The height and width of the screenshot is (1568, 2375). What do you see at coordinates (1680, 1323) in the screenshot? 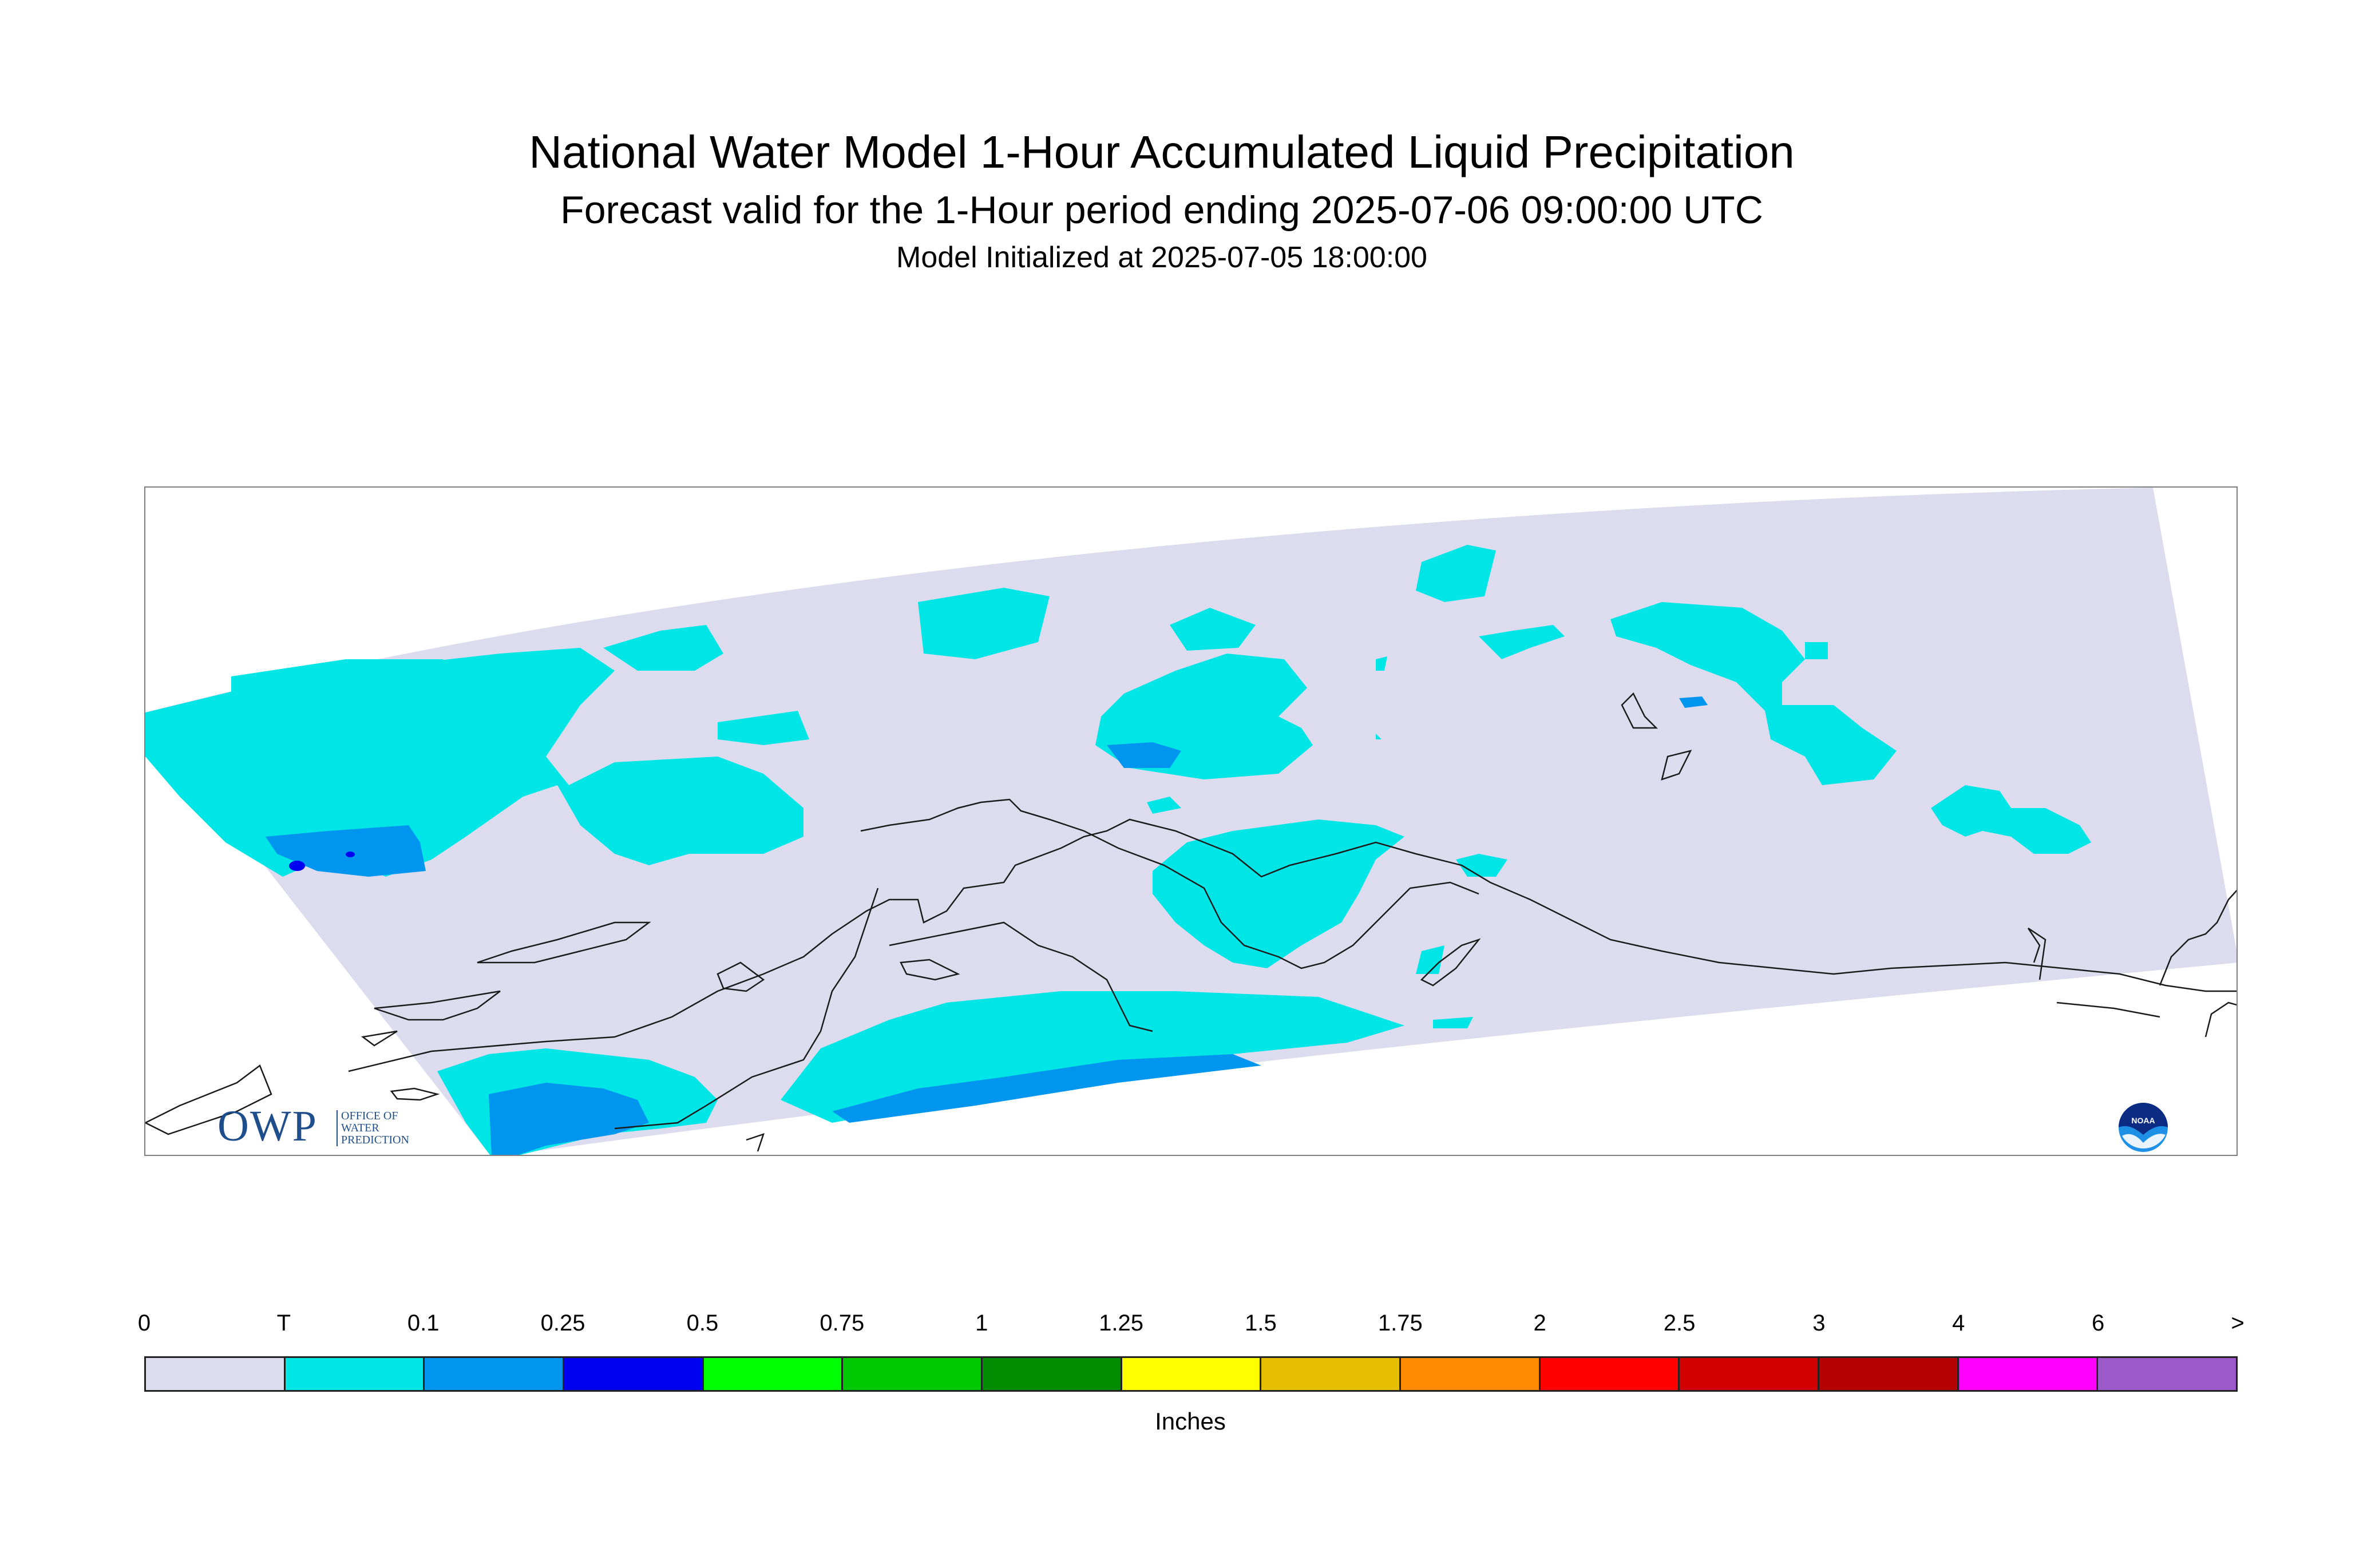
I see `colorbar-tick-label: 2.5` at bounding box center [1680, 1323].